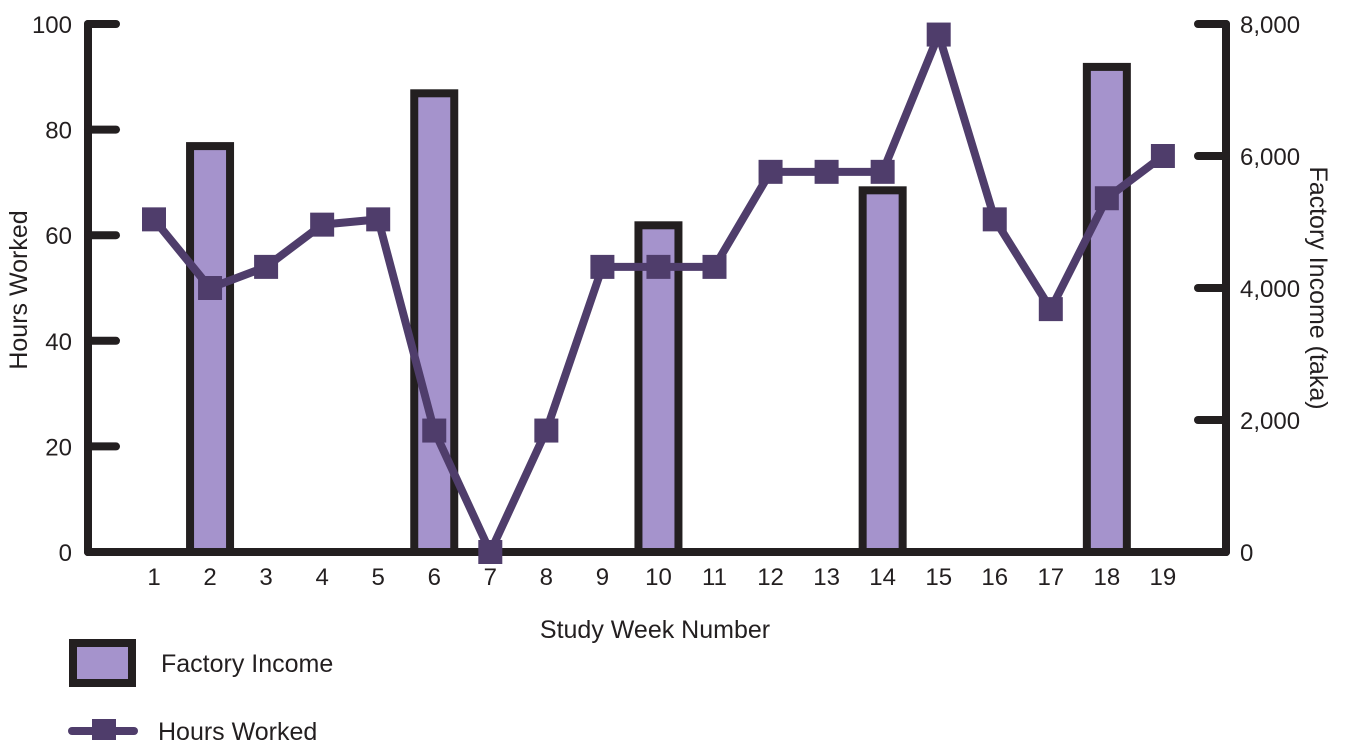 This screenshot has height=740, width=1345. Describe the element at coordinates (19, 289) in the screenshot. I see `left-y-axis-title: Hours Worked` at that location.